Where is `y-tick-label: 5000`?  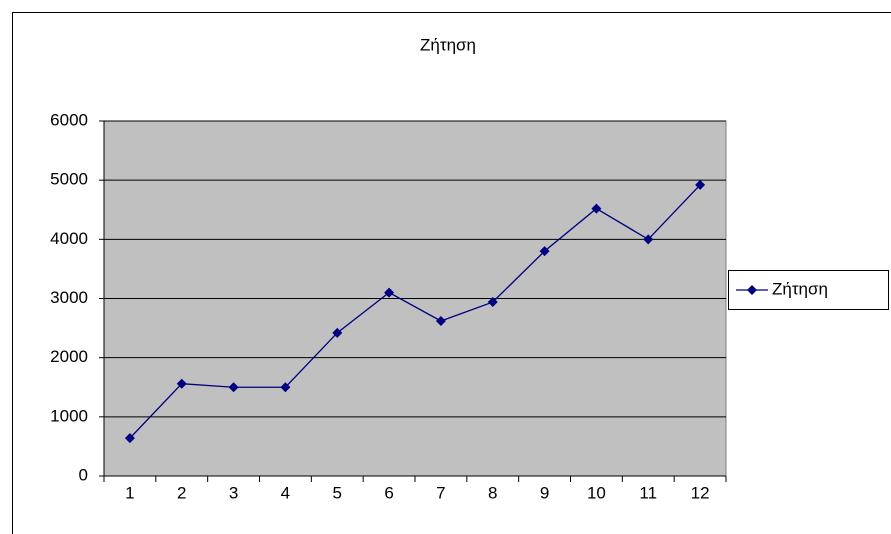
y-tick-label: 5000 is located at coordinates (69, 179).